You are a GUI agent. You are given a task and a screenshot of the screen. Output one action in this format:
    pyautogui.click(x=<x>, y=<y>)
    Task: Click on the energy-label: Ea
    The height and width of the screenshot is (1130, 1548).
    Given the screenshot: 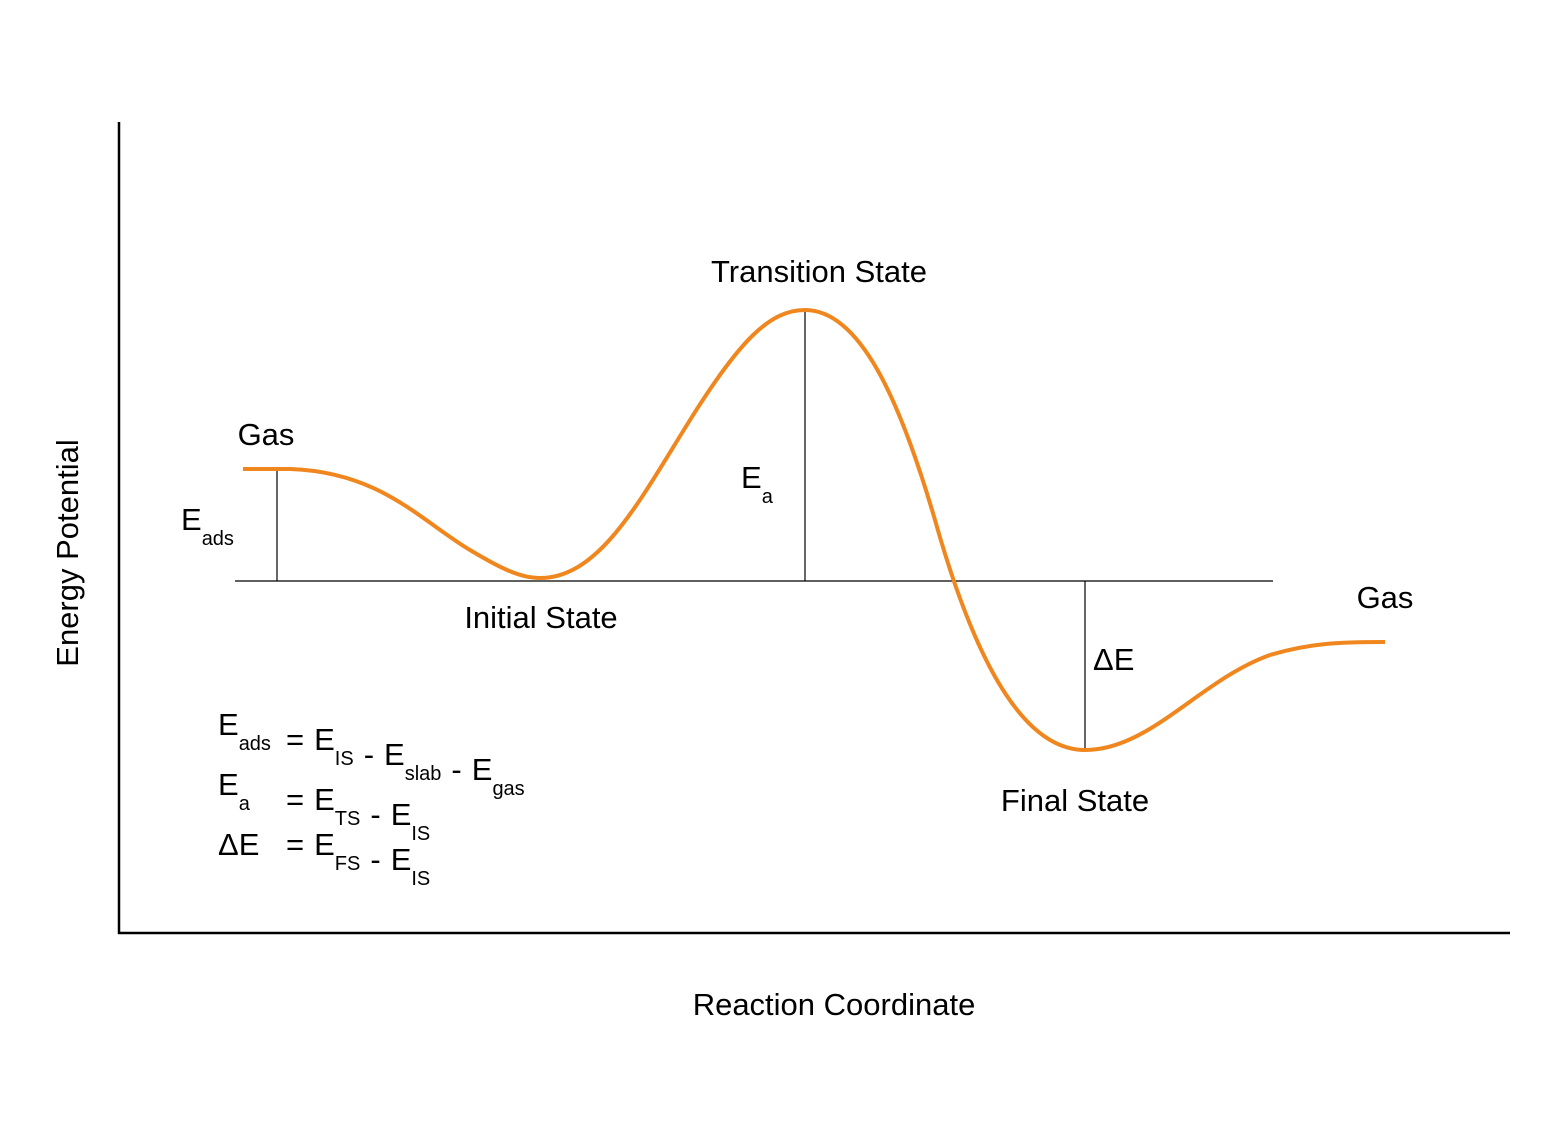 What is the action you would take?
    pyautogui.click(x=757, y=484)
    